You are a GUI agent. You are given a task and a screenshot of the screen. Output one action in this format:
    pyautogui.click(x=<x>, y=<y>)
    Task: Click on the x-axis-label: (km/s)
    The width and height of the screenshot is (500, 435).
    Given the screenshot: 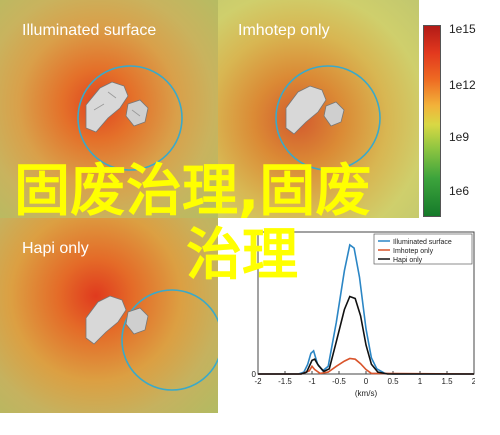 What is the action you would take?
    pyautogui.click(x=366, y=393)
    